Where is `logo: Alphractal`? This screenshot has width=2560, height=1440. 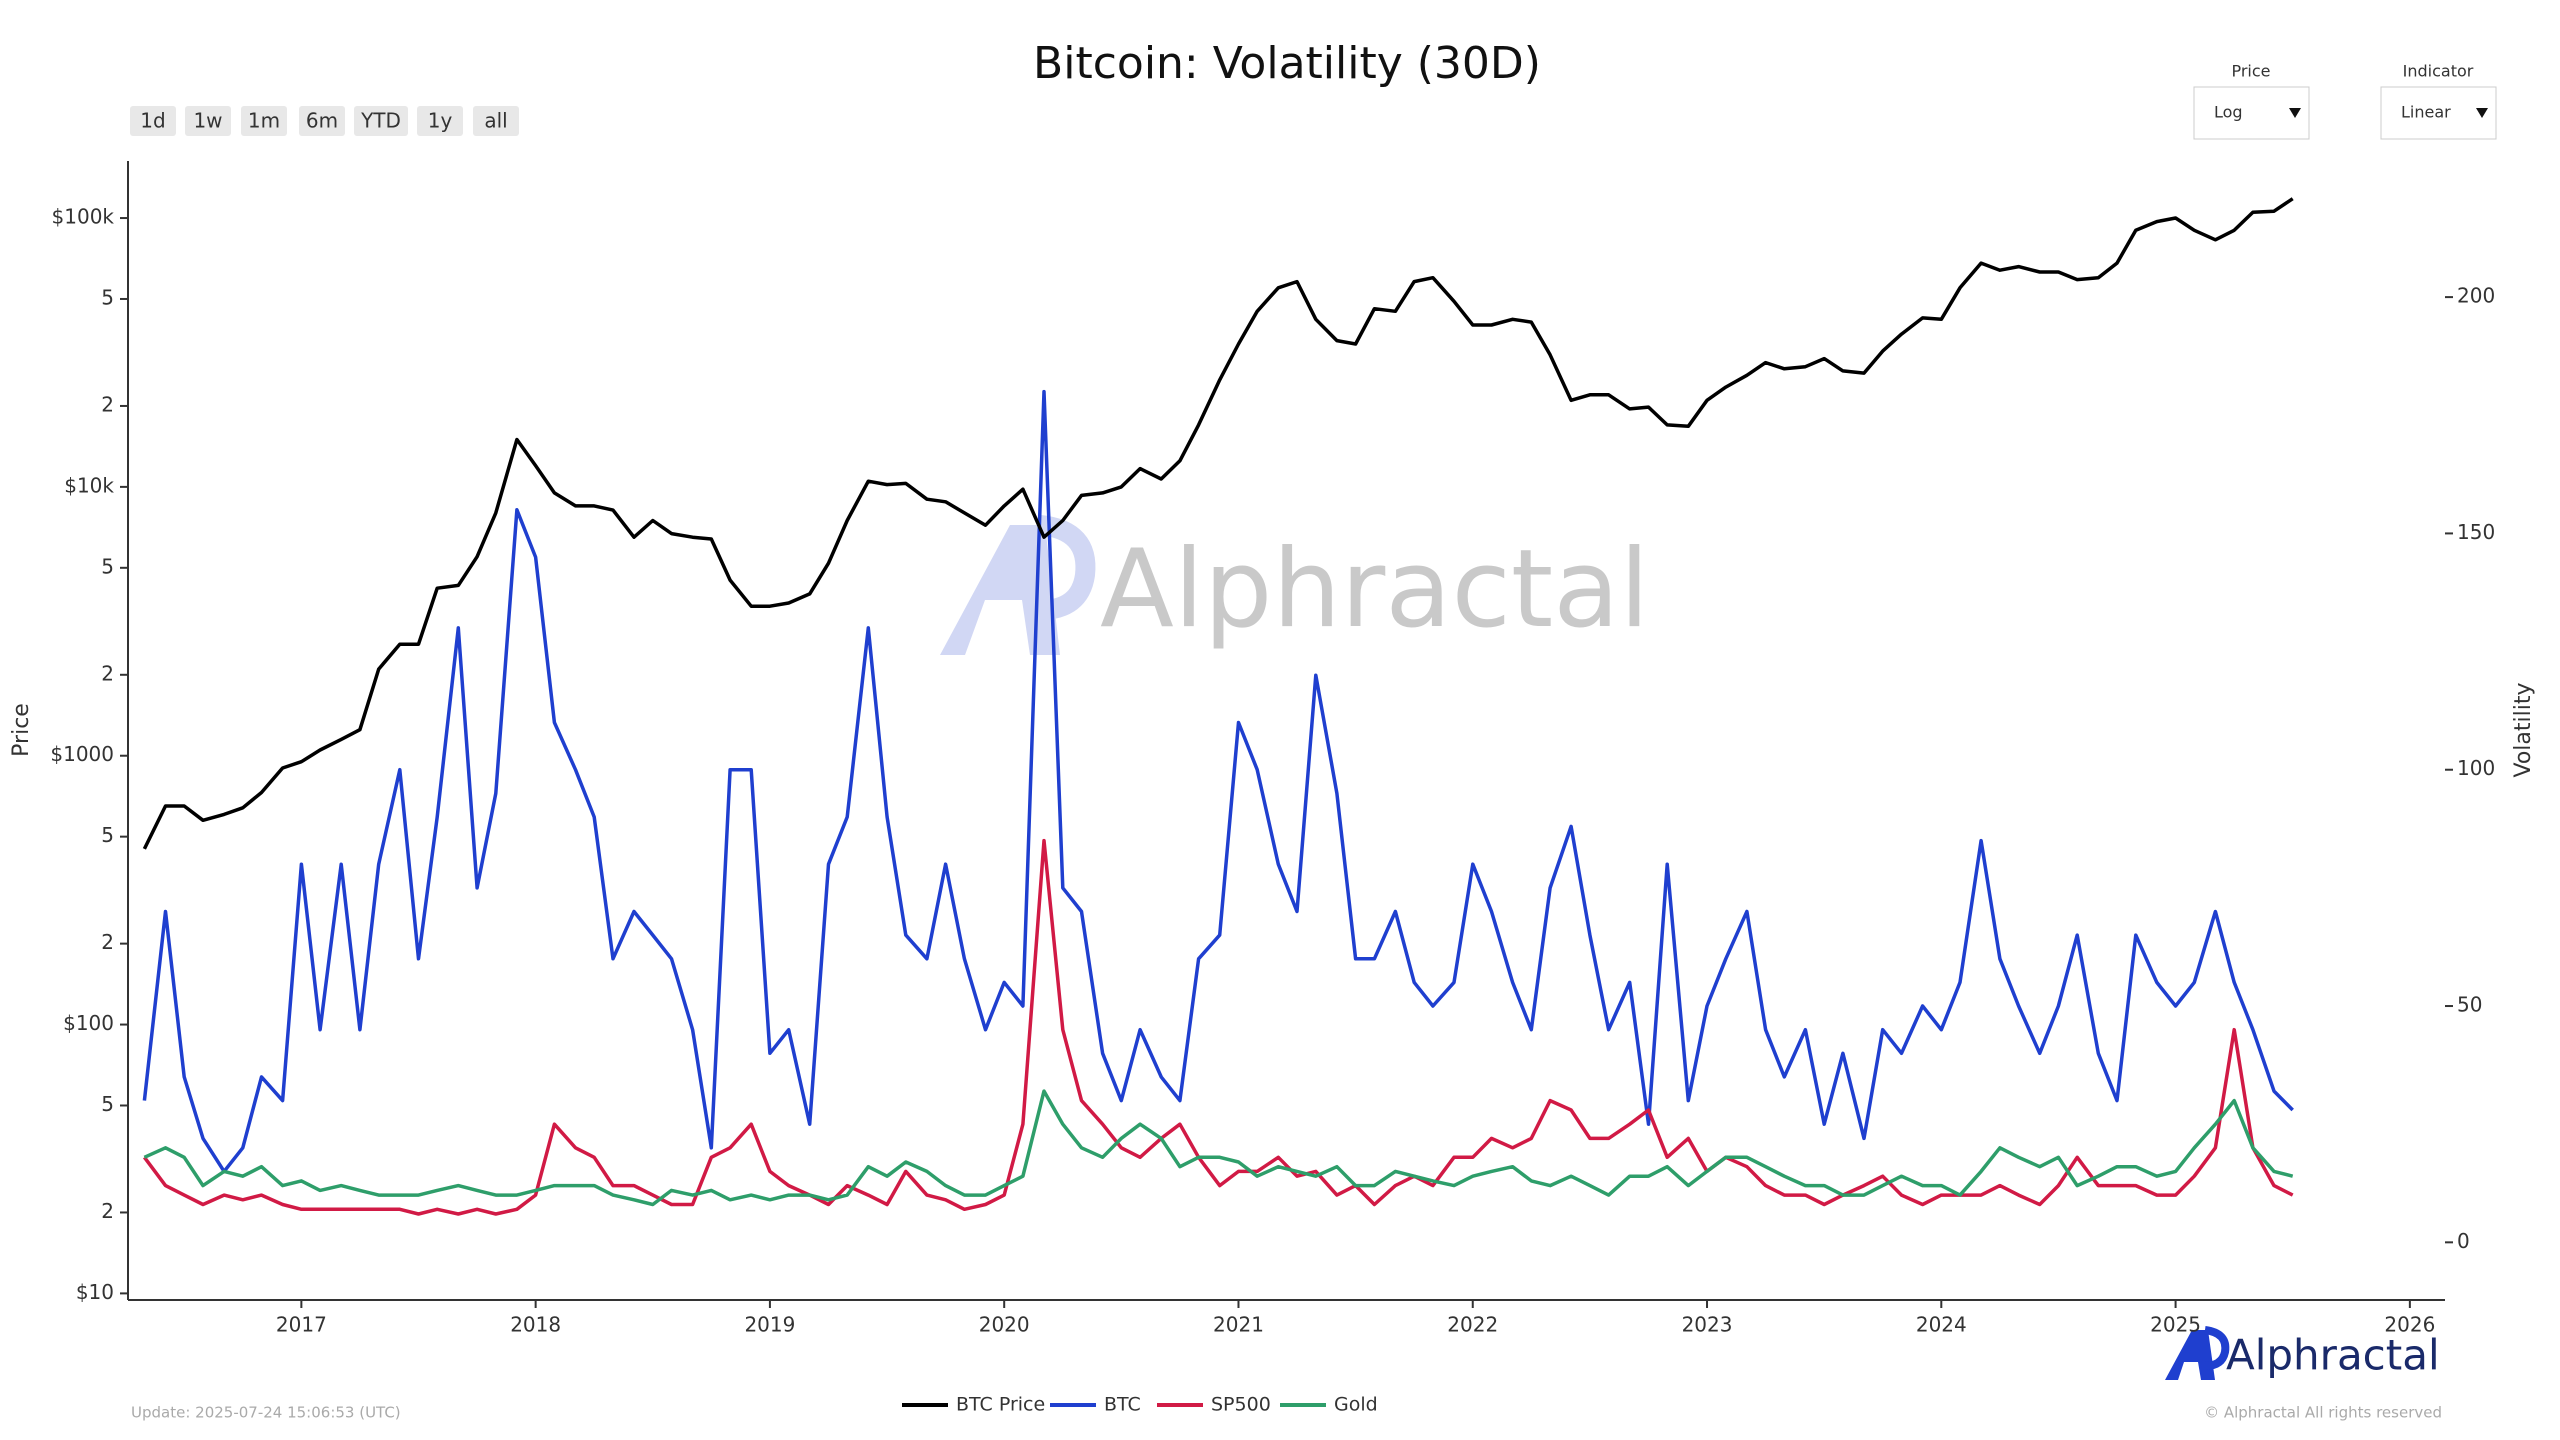 logo: Alphractal is located at coordinates (2302, 1353).